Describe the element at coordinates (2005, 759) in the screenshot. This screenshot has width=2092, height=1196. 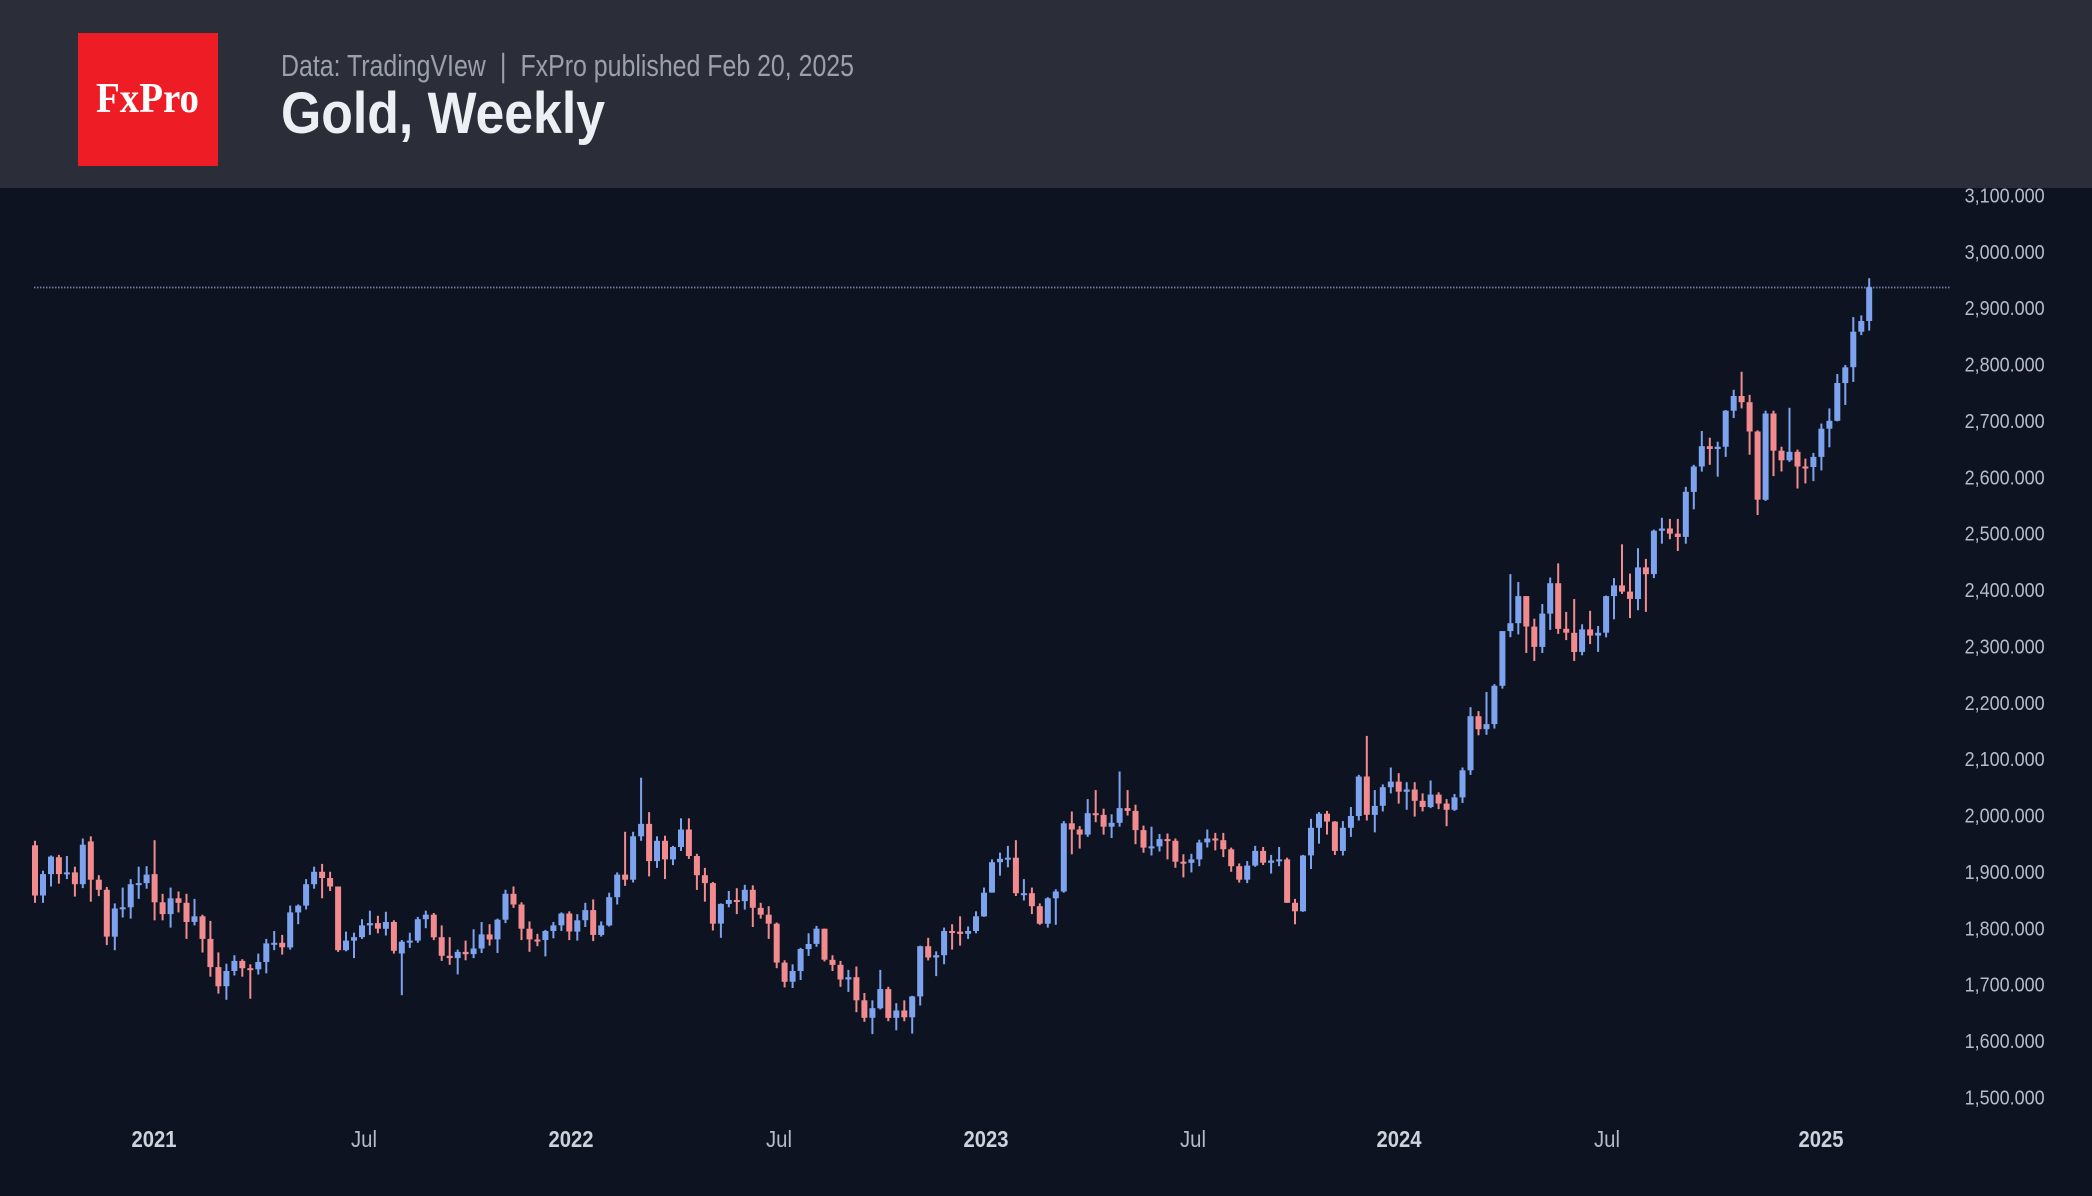
I see `svg-text: 2,100.000` at that location.